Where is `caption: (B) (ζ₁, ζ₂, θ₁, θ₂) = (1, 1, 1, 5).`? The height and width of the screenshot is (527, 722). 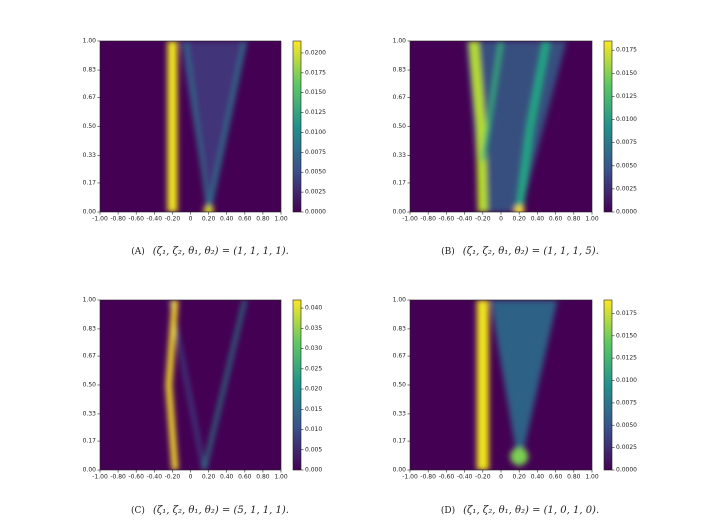
caption: (B) (ζ₁, ζ₂, θ₁, θ₂) = (1, 1, 1, 5). is located at coordinates (520, 251).